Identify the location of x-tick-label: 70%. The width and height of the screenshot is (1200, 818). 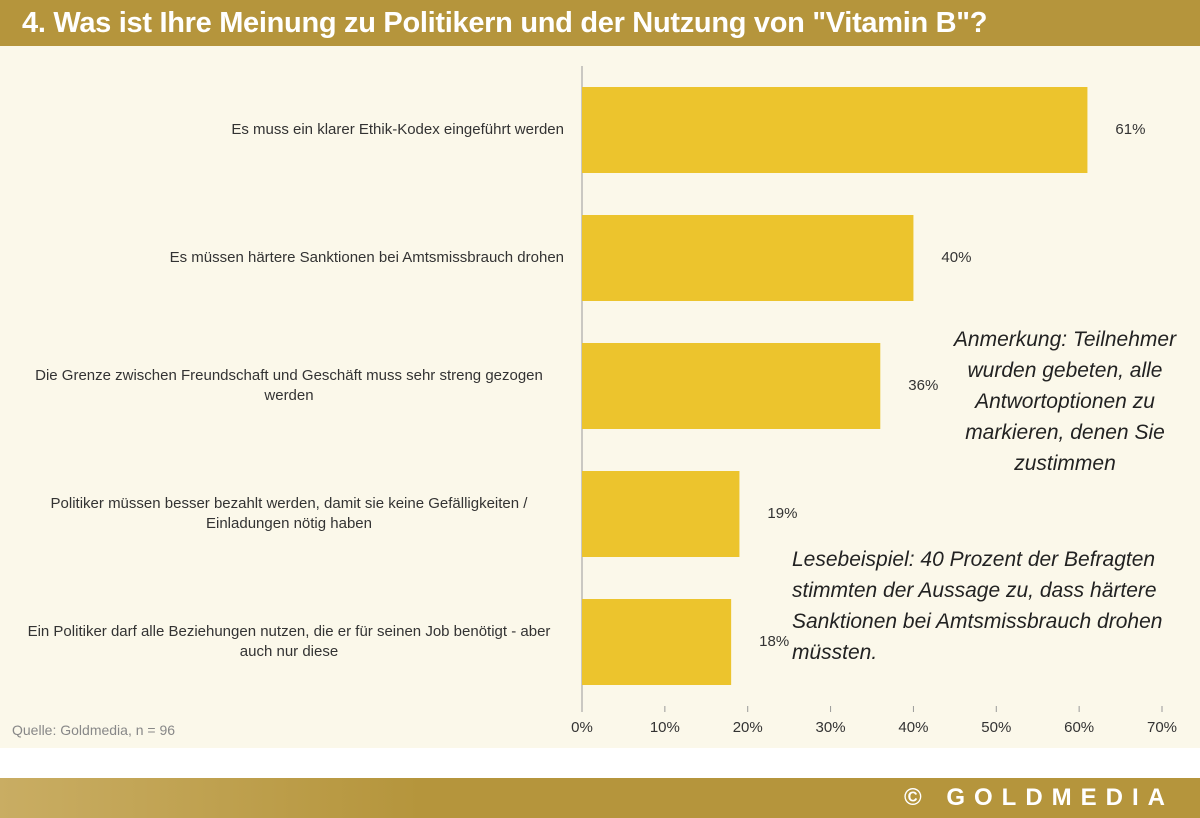
(1162, 727).